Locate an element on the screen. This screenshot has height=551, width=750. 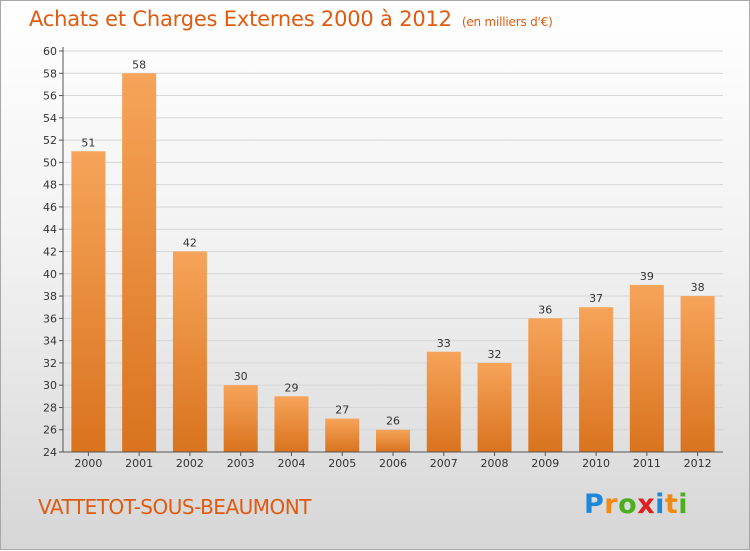
y-tick-label: 54 is located at coordinates (50, 118).